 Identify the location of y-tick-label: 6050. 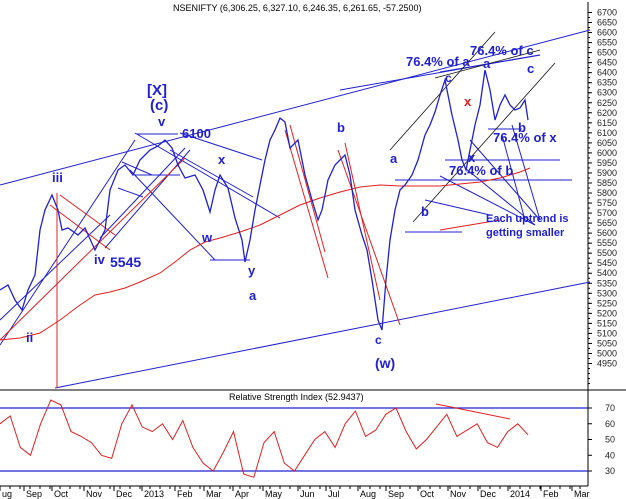
(607, 143).